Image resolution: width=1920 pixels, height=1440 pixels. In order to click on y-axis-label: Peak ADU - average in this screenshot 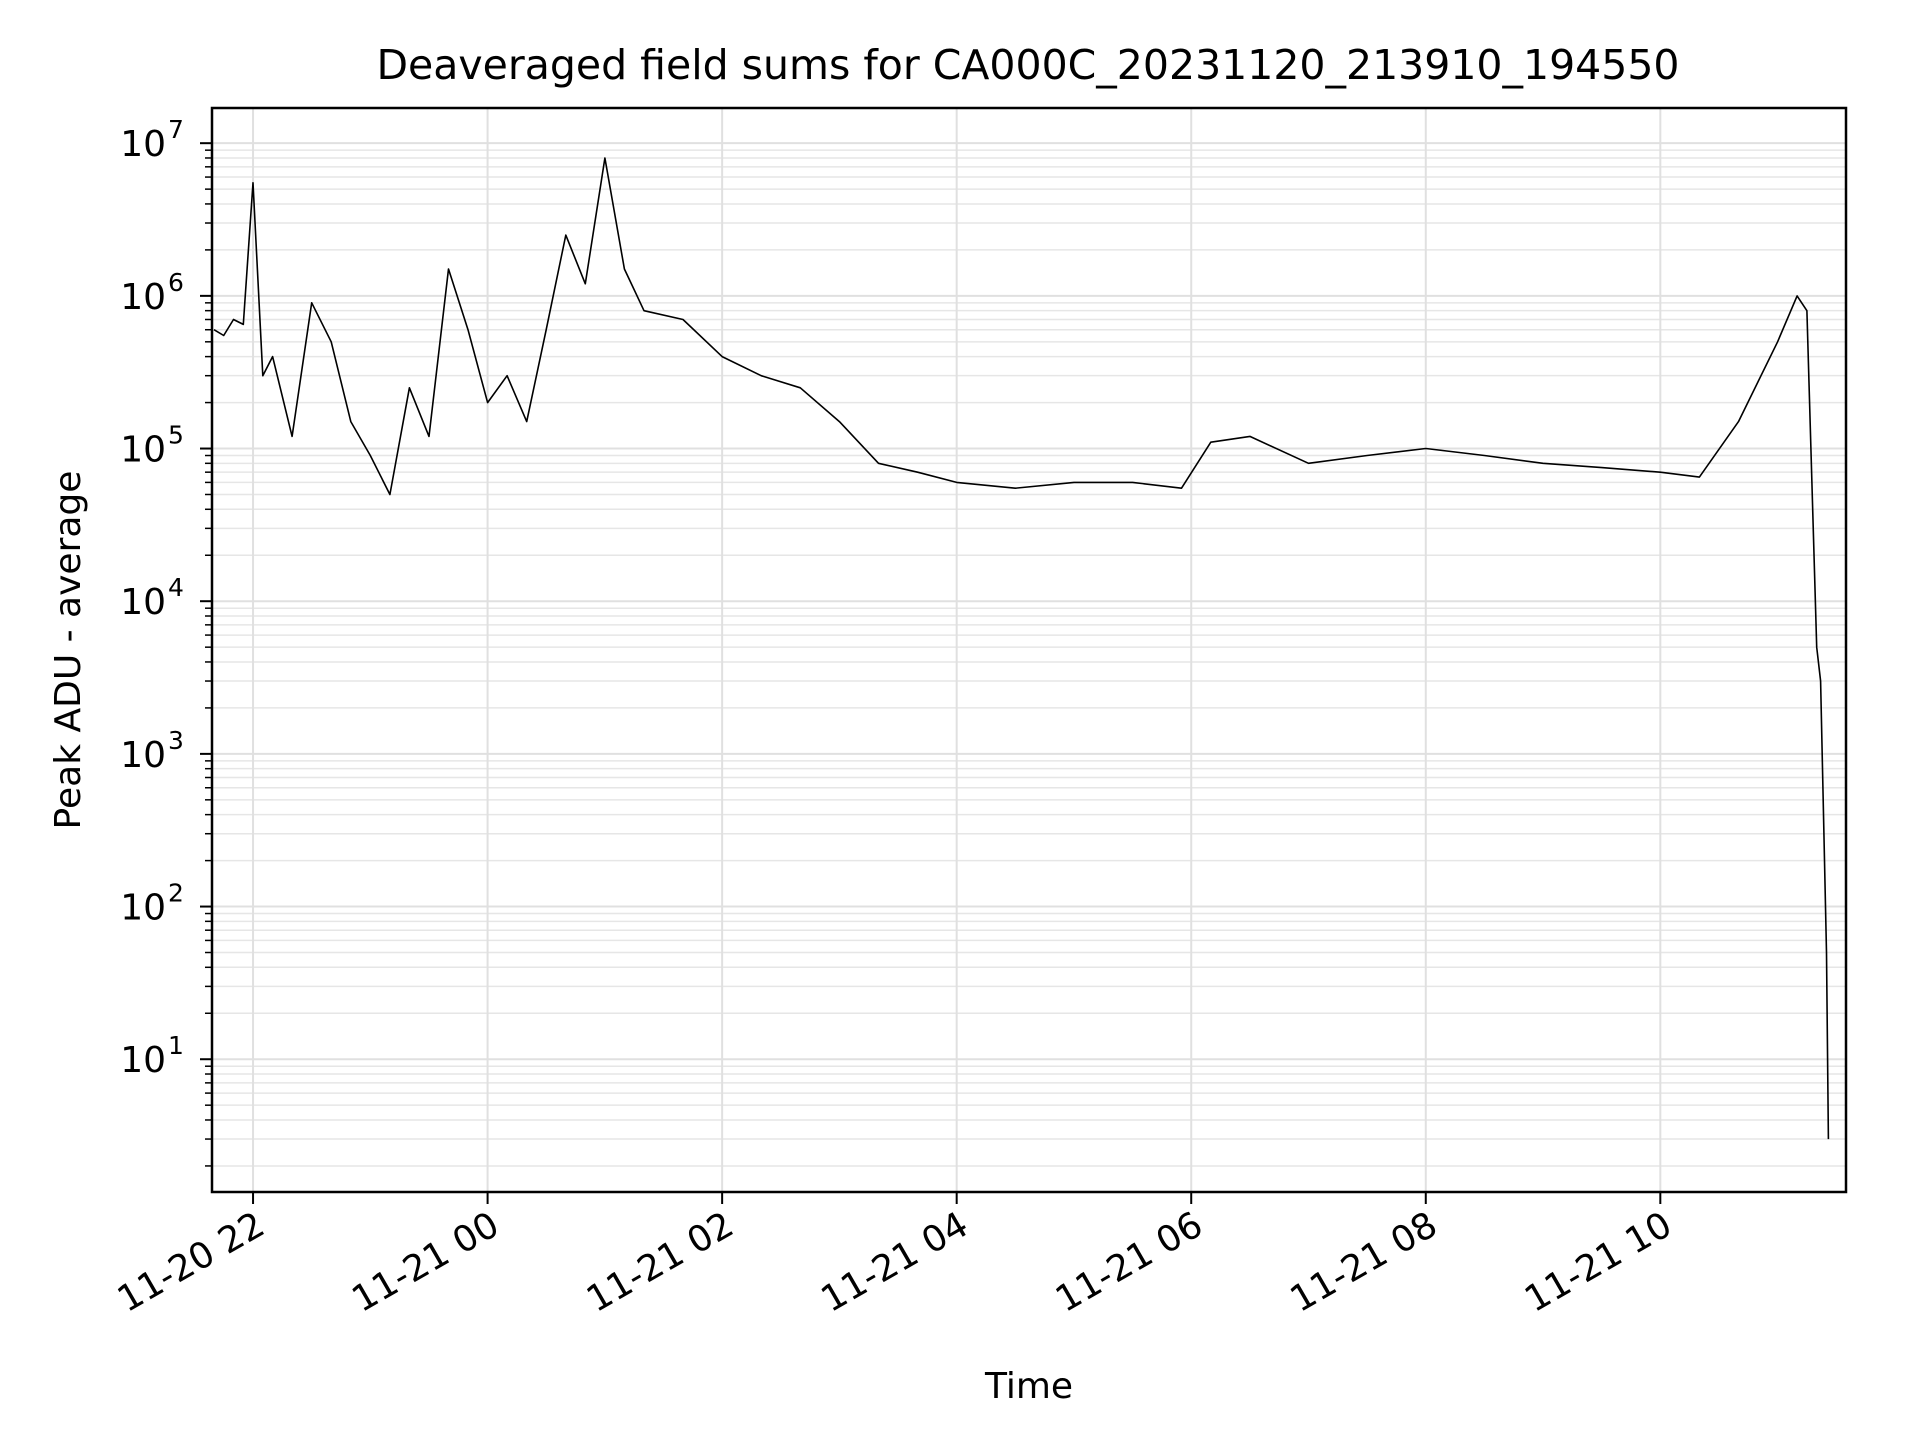, I will do `click(68, 650)`.